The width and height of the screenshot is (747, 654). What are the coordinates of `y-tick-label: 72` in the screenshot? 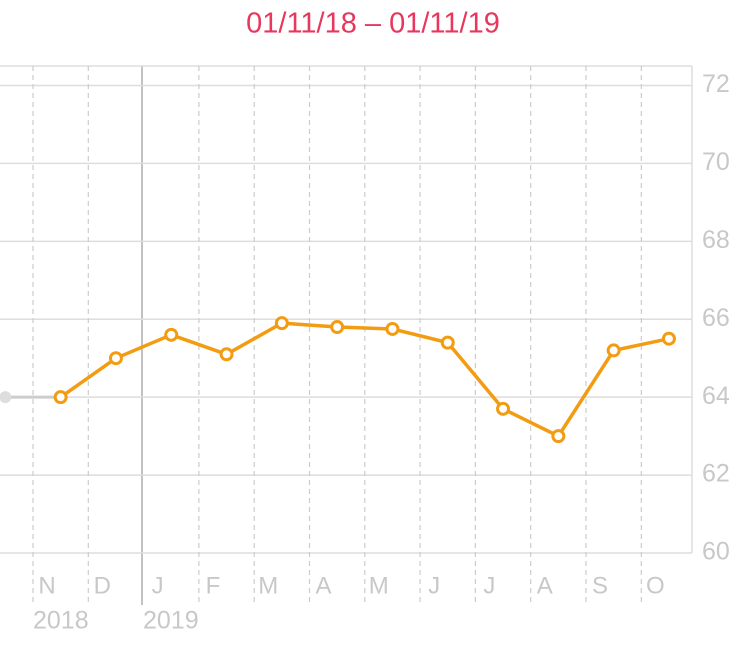 It's located at (716, 84).